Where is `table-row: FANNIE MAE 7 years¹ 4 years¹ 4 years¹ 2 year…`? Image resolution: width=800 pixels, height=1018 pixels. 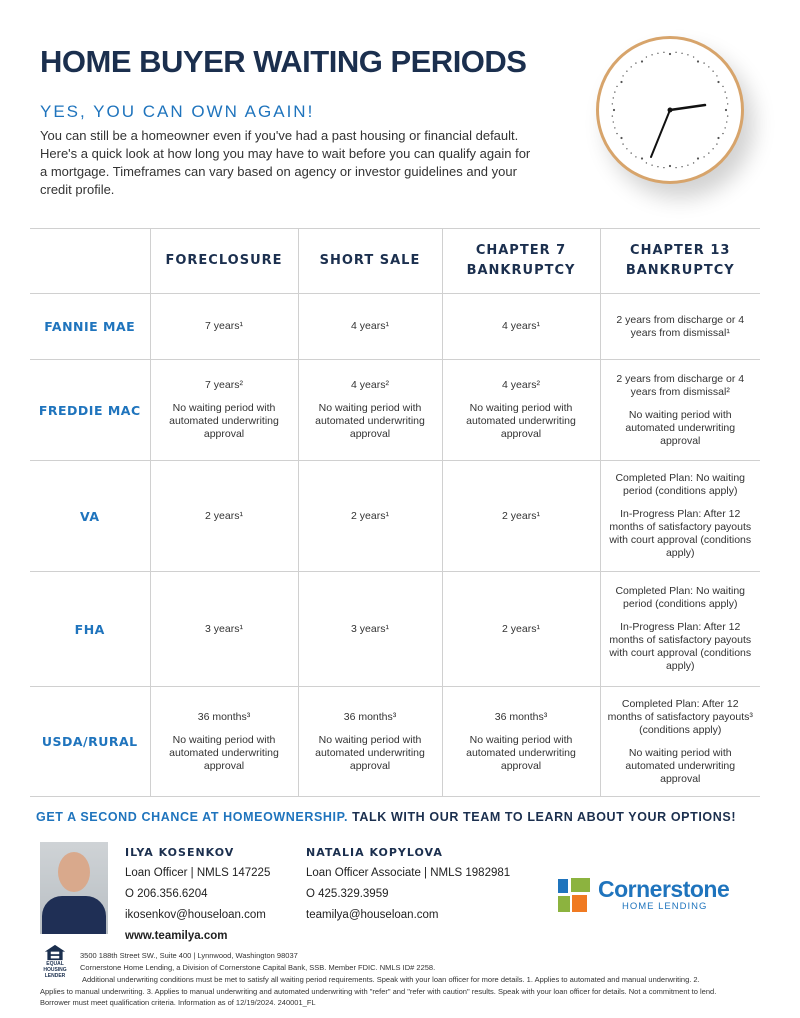 table-row: FANNIE MAE 7 years¹ 4 years¹ 4 years¹ 2 year… is located at coordinates (395, 326).